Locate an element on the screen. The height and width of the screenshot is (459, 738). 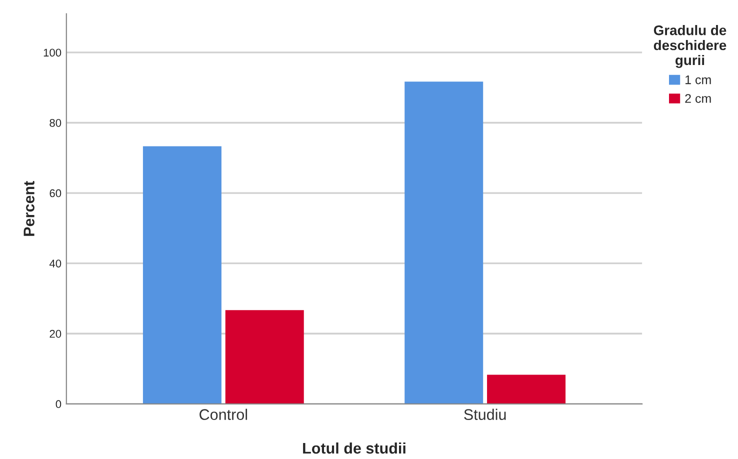
y-tick-label: 80 is located at coordinates (56, 123).